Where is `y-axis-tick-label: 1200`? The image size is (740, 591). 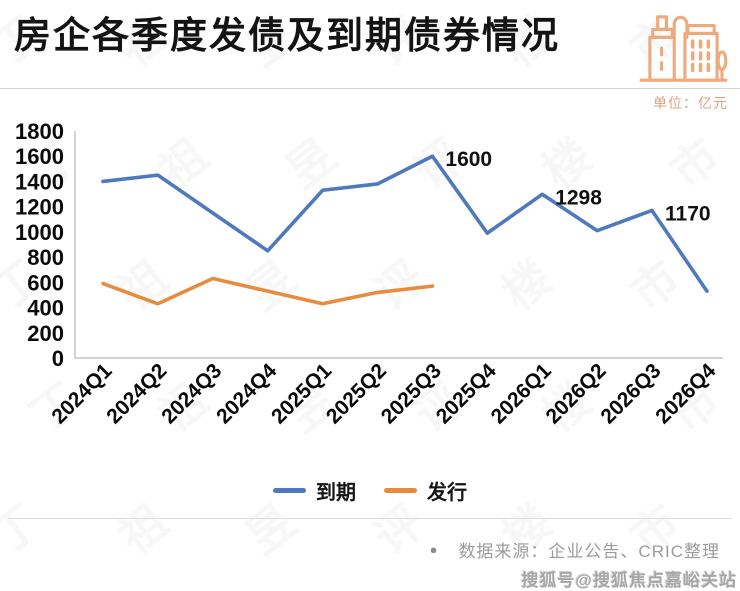 y-axis-tick-label: 1200 is located at coordinates (39, 207).